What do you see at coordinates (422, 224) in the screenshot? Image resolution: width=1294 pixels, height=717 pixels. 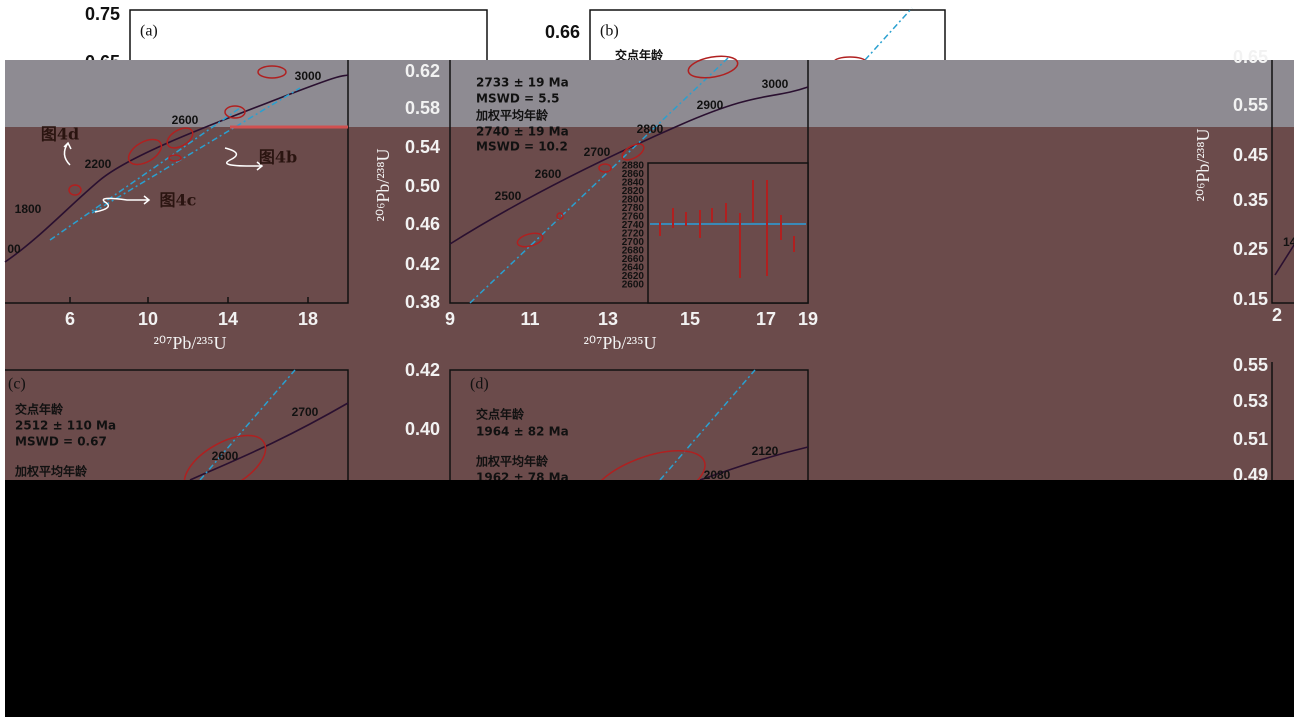 I see `y-ticks: 0.46` at bounding box center [422, 224].